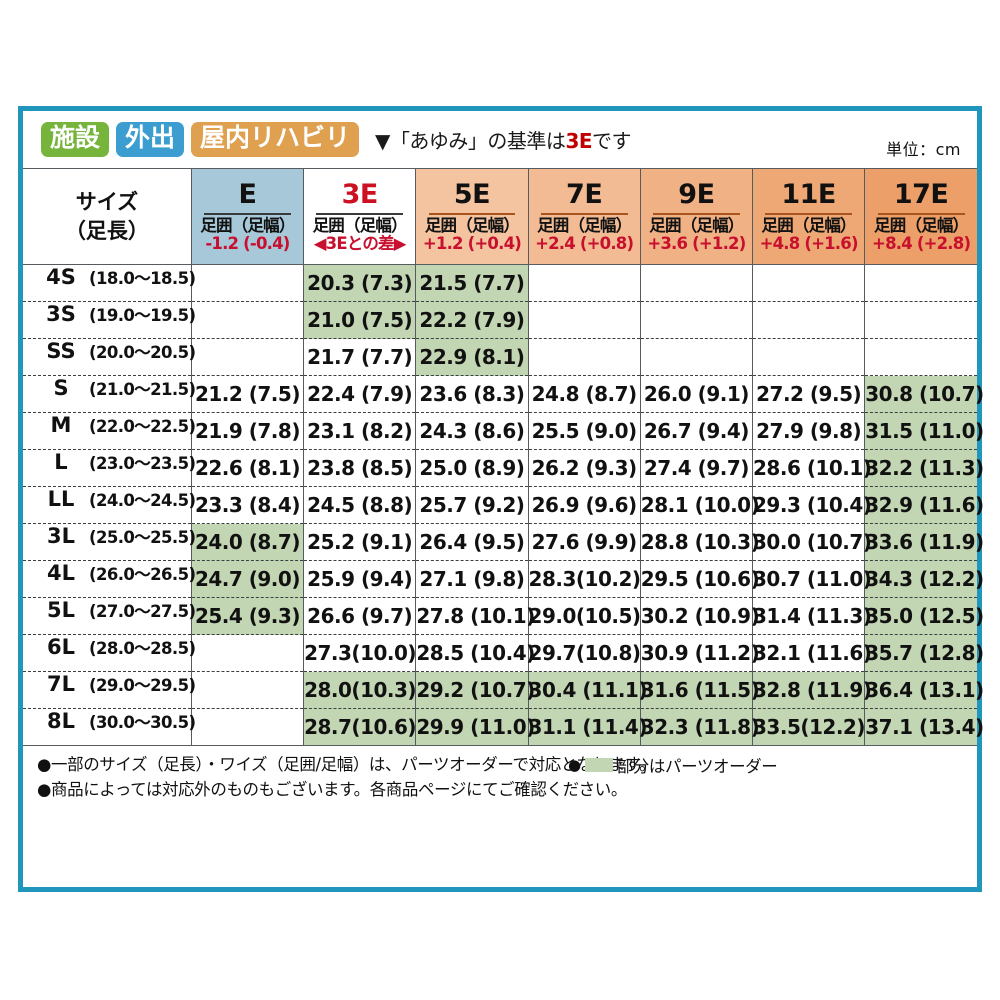 Image resolution: width=1000 pixels, height=1000 pixels. Describe the element at coordinates (809, 727) in the screenshot. I see `measure-cell-11e: 33.5(12.2)` at that location.